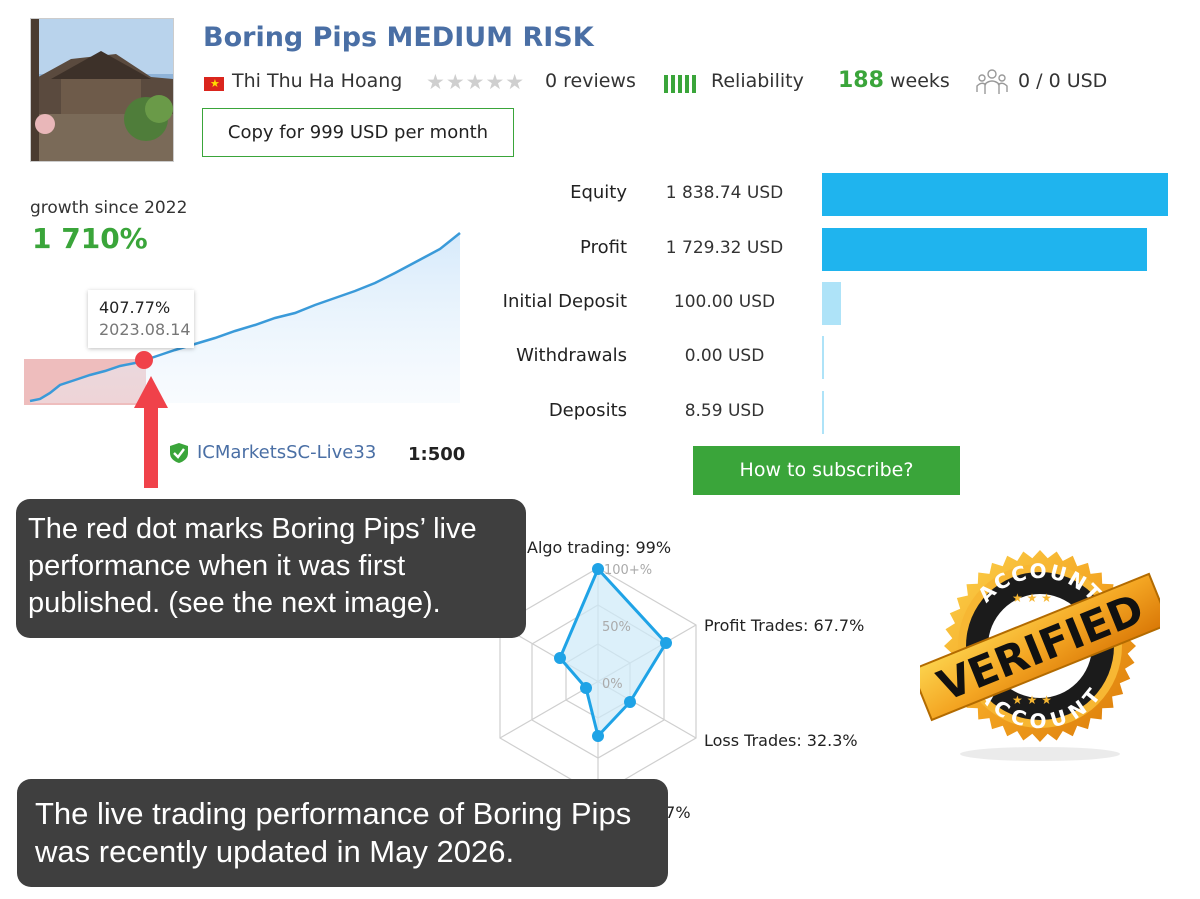 This screenshot has height=899, width=1200. I want to click on tooltip-value: 407.77%, so click(135, 307).